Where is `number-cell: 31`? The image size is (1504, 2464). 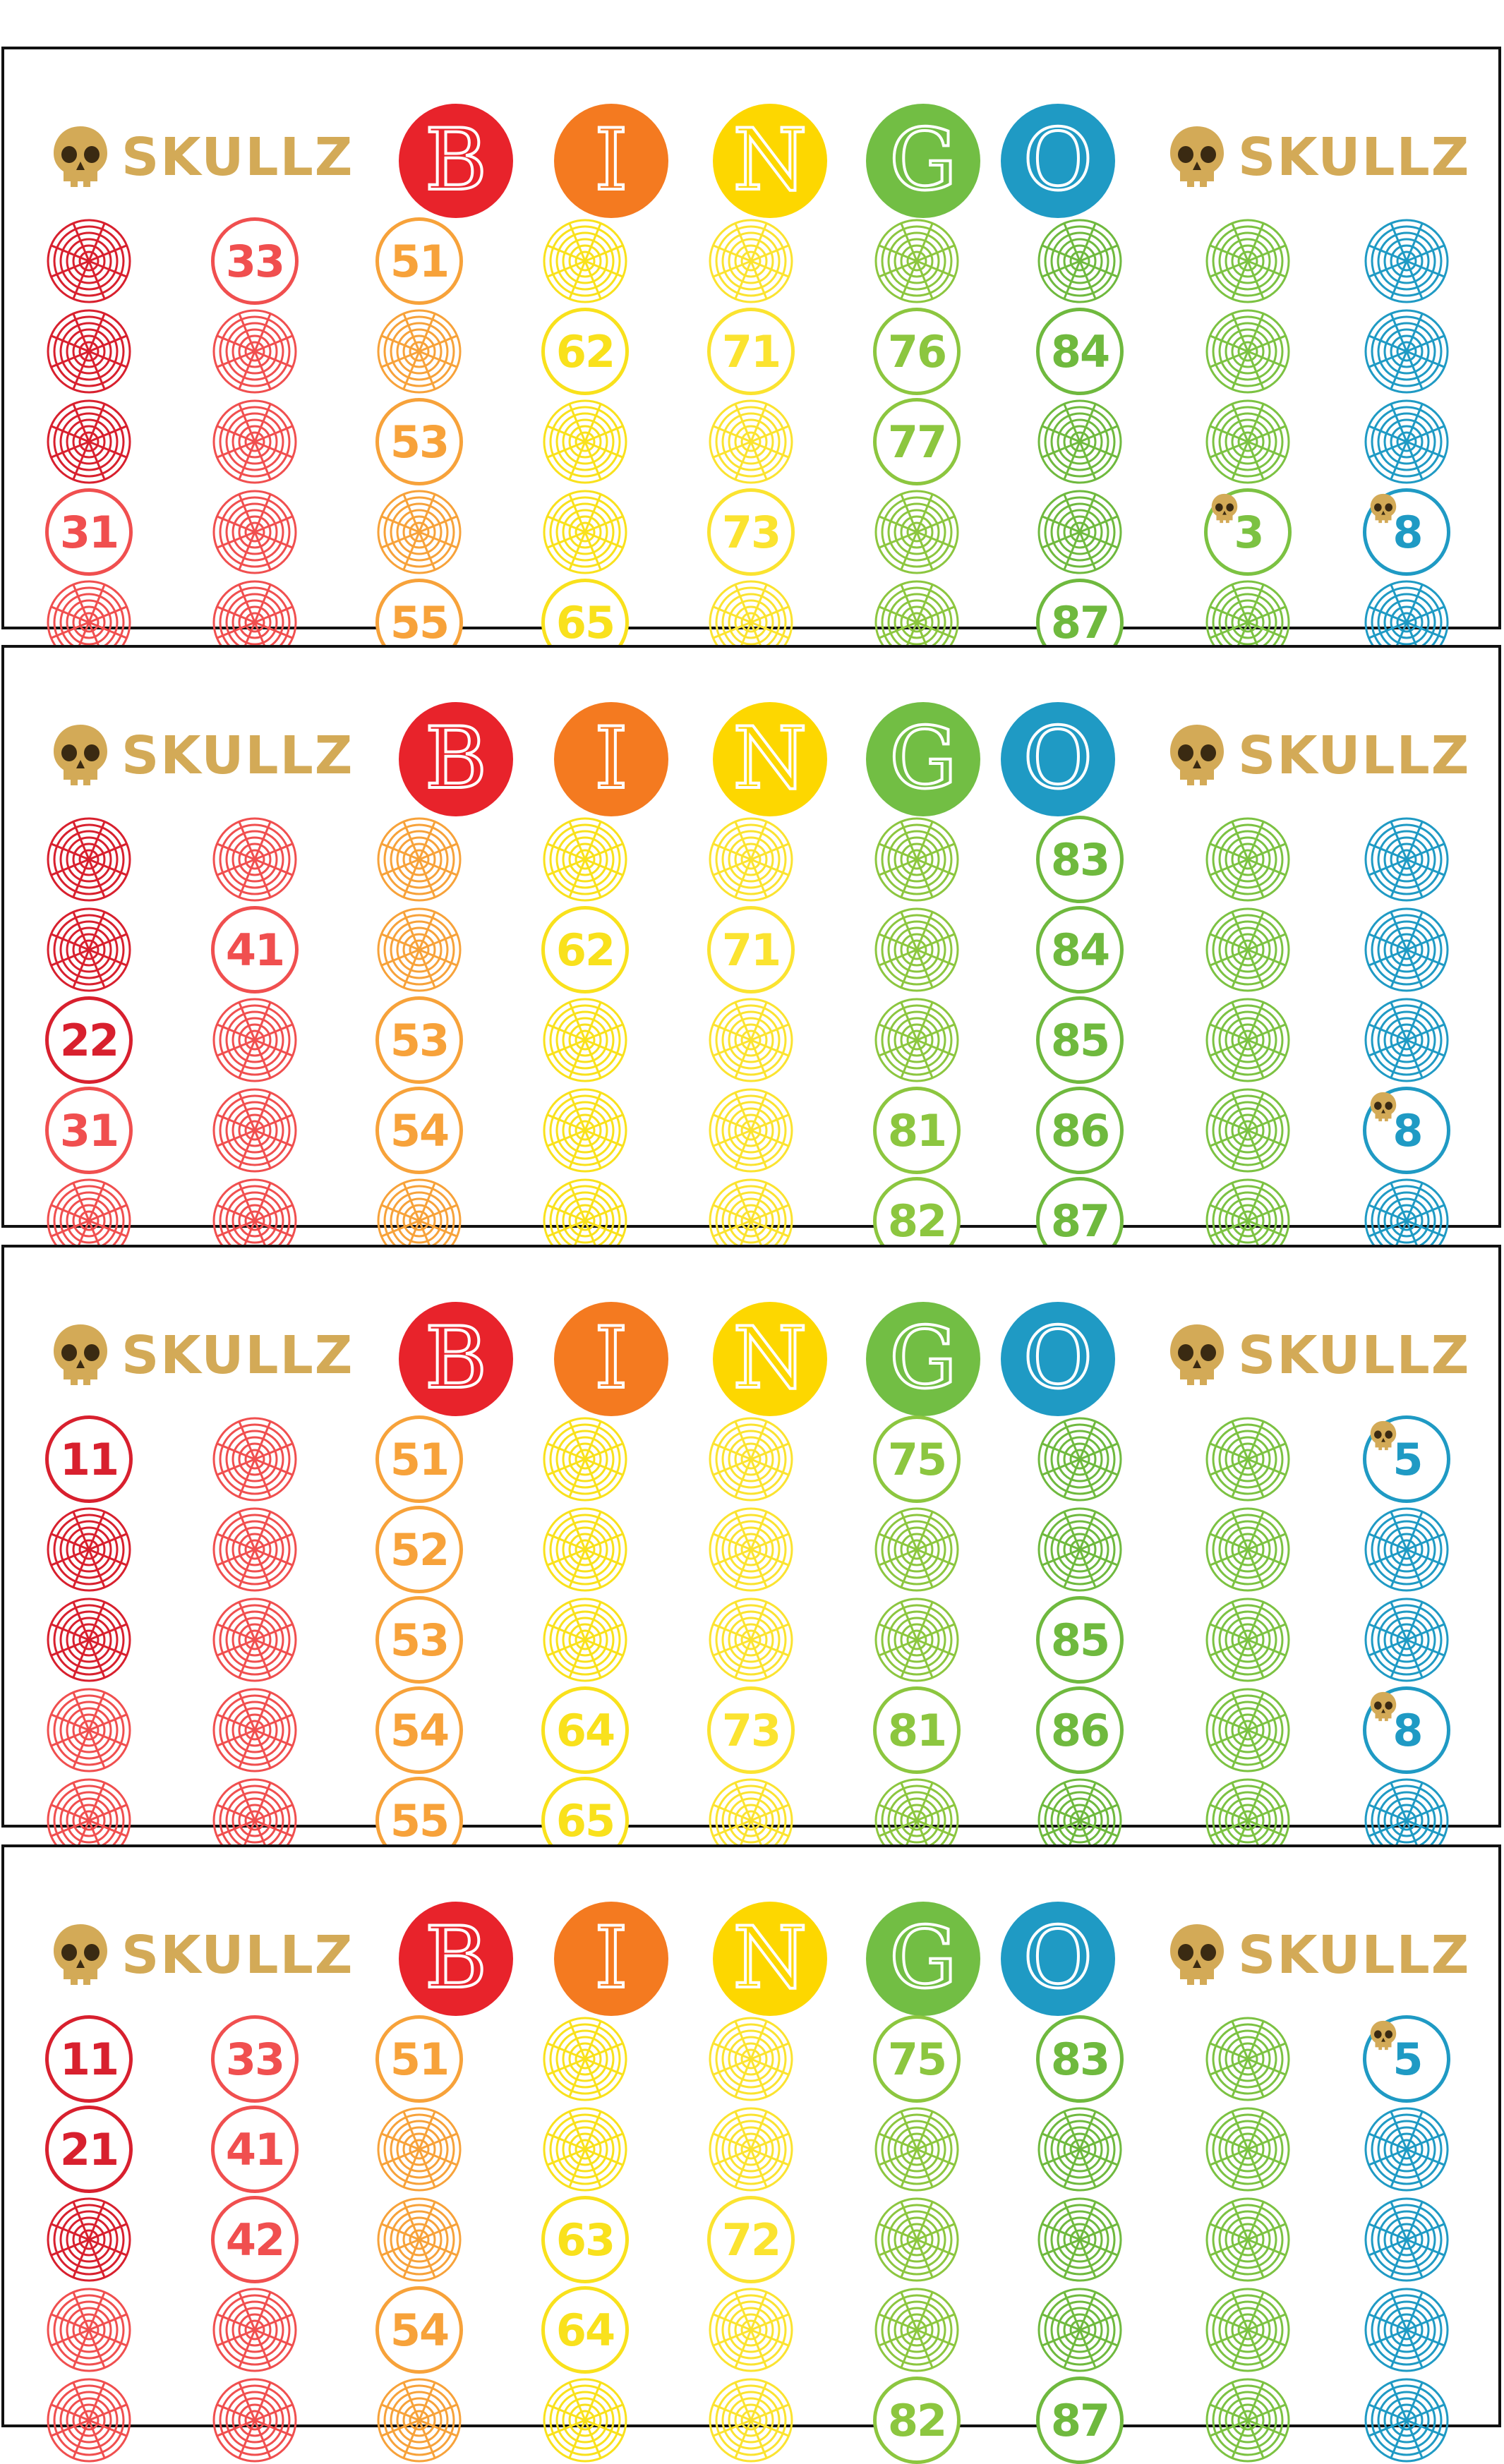 number-cell: 31 is located at coordinates (89, 532).